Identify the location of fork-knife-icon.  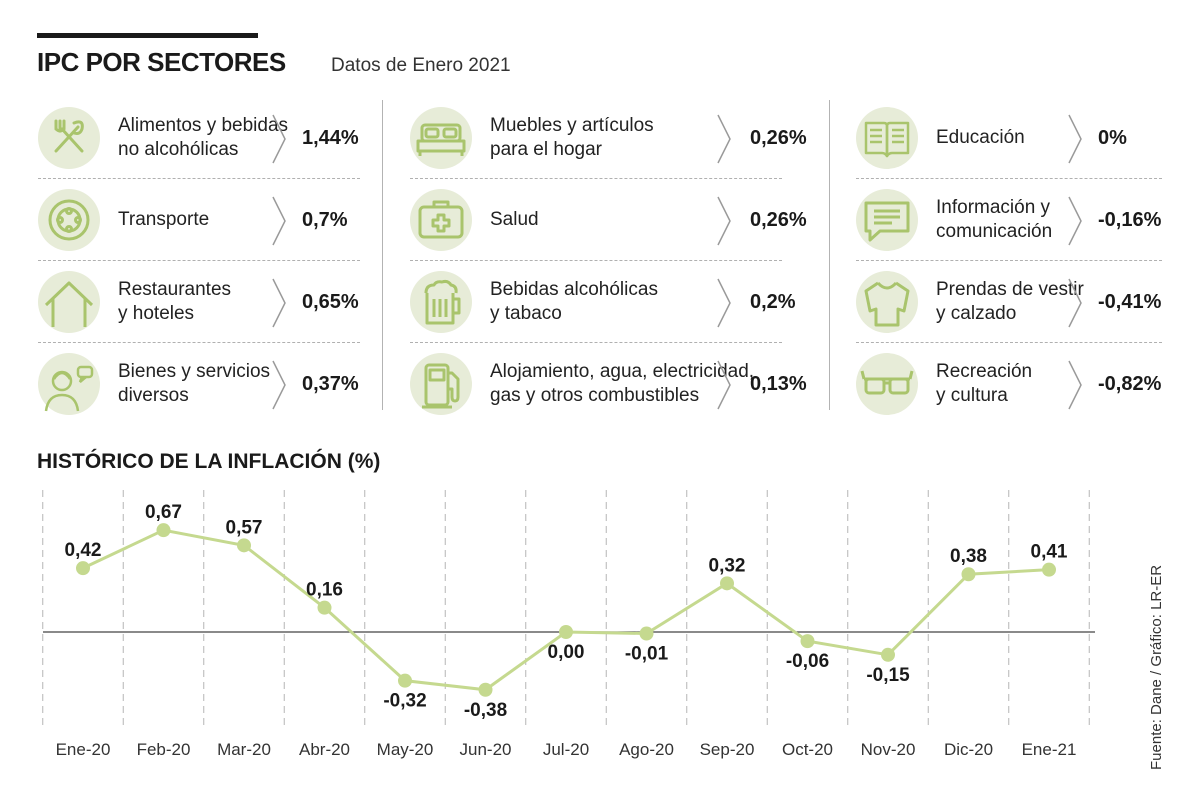
(69, 138).